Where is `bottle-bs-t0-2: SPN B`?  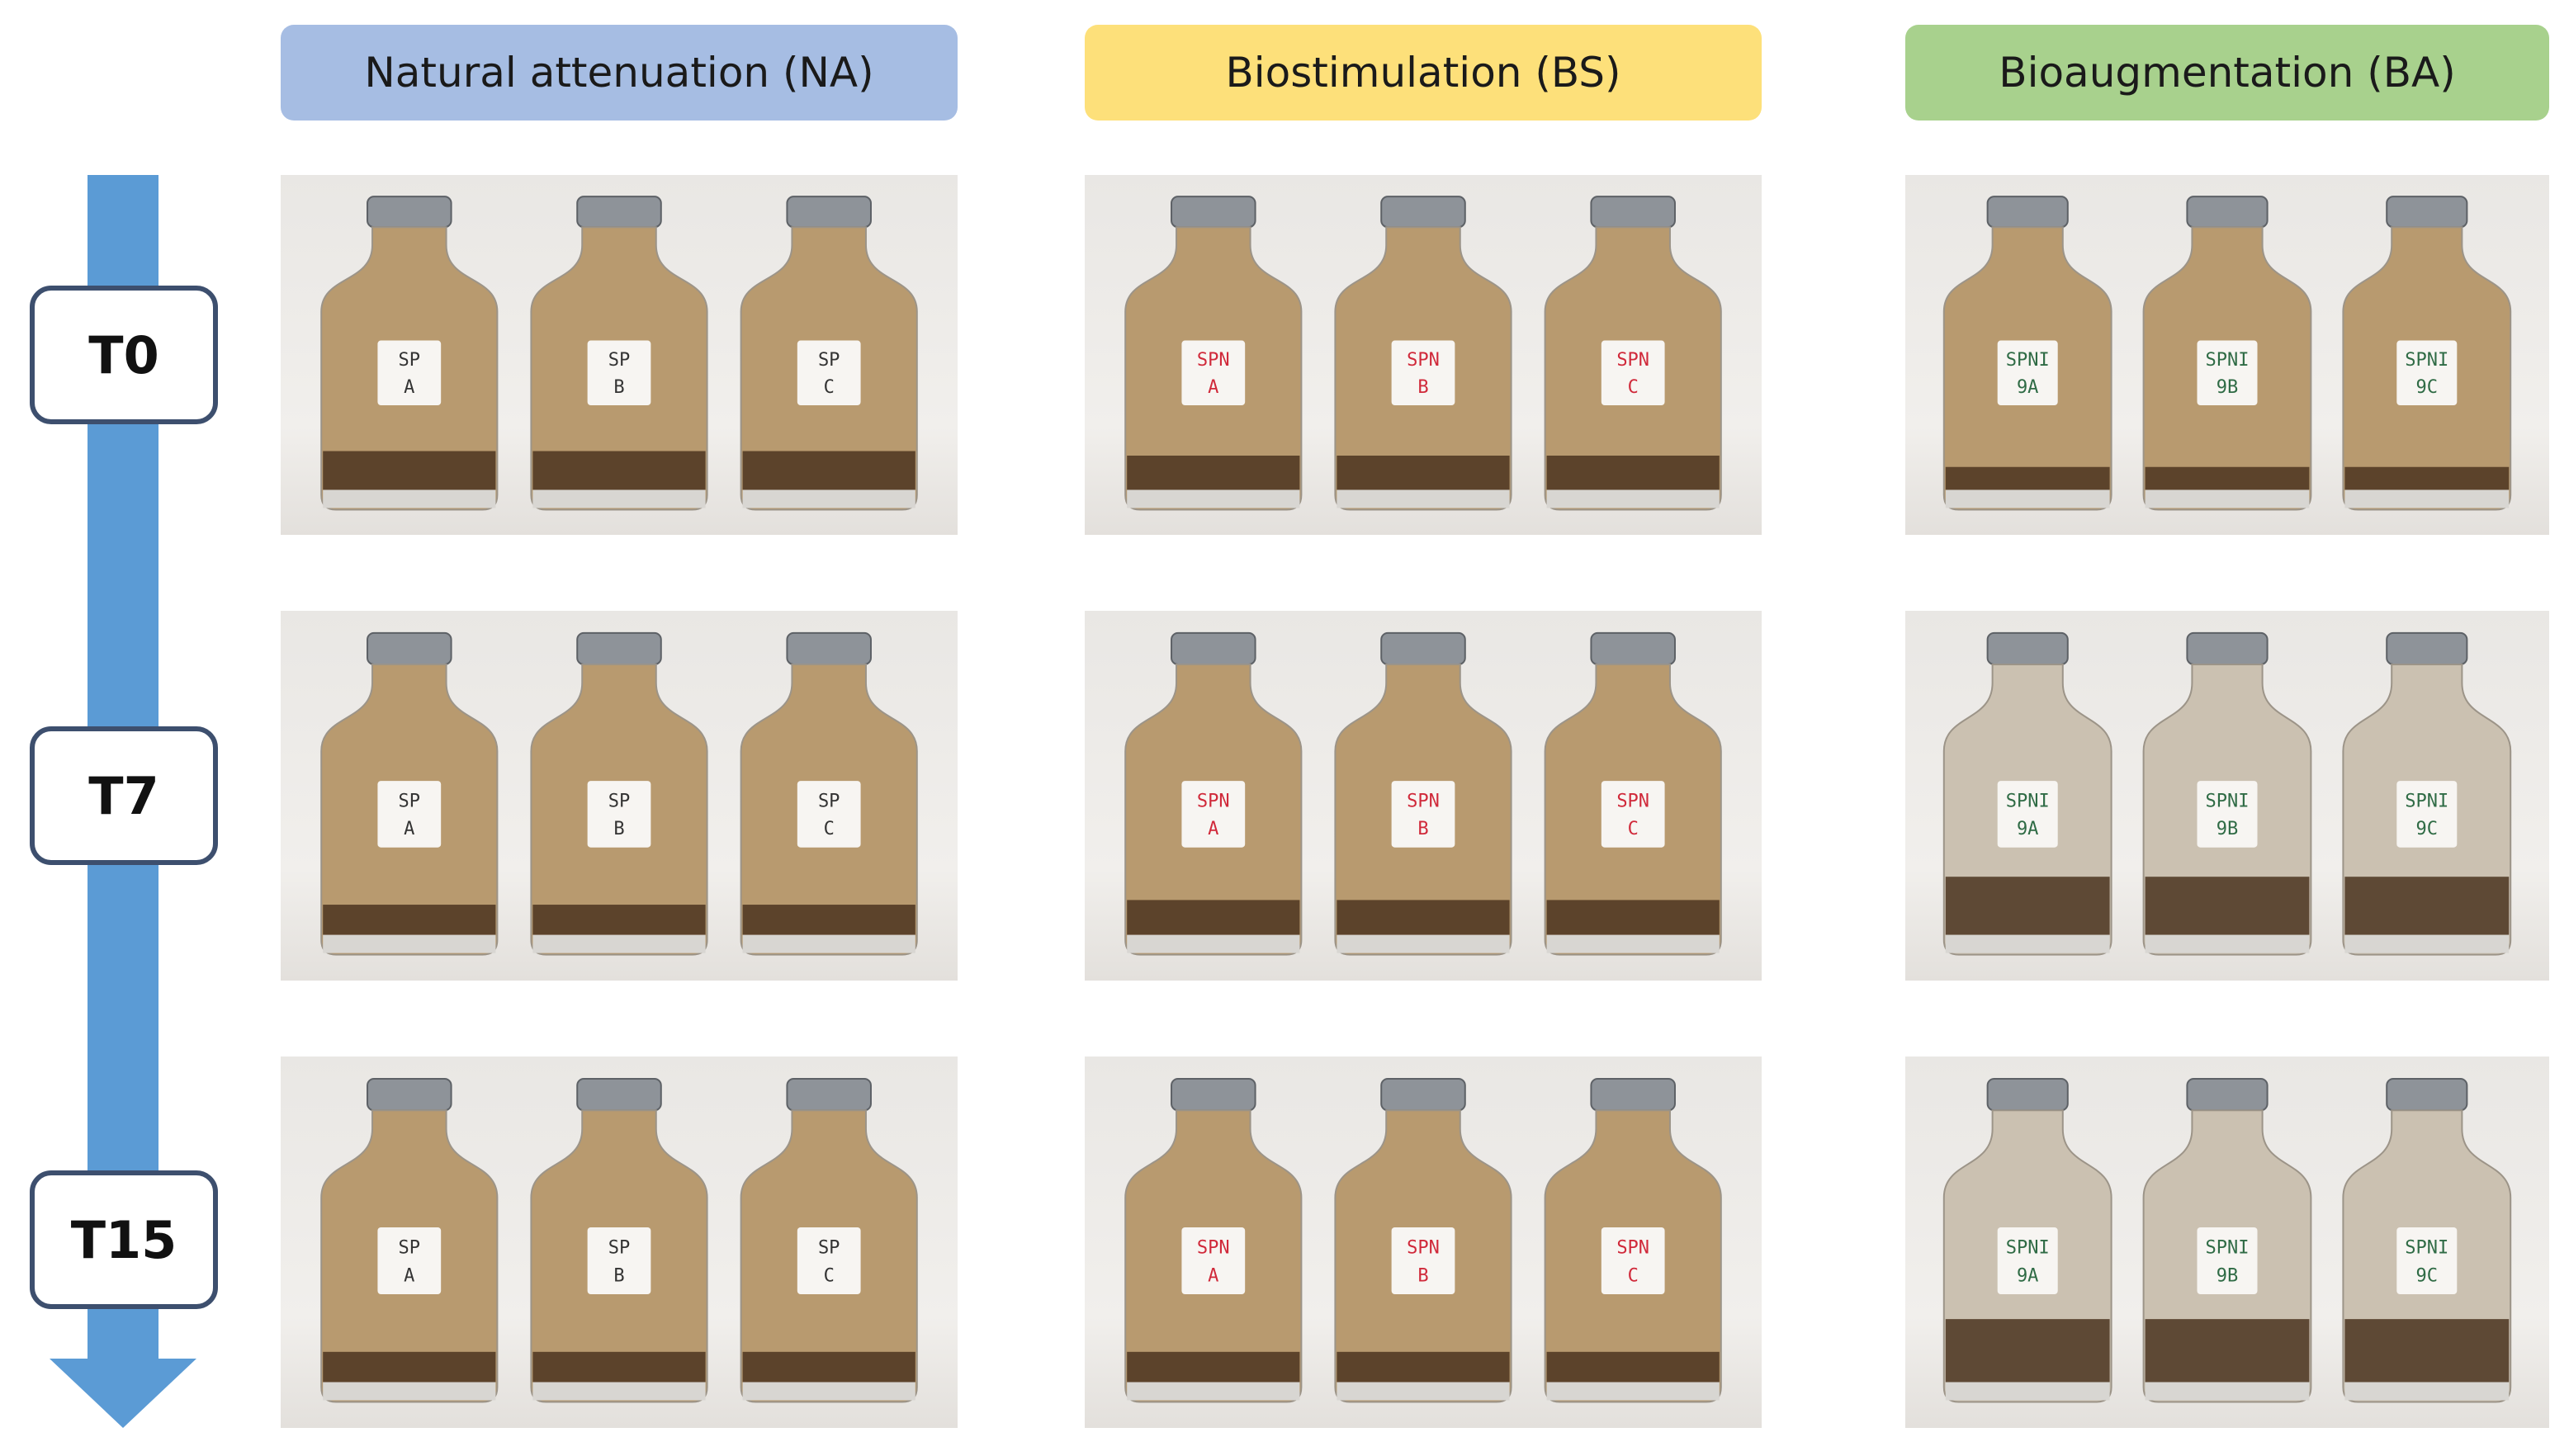
bottle-bs-t0-2: SPN B is located at coordinates (1423, 353).